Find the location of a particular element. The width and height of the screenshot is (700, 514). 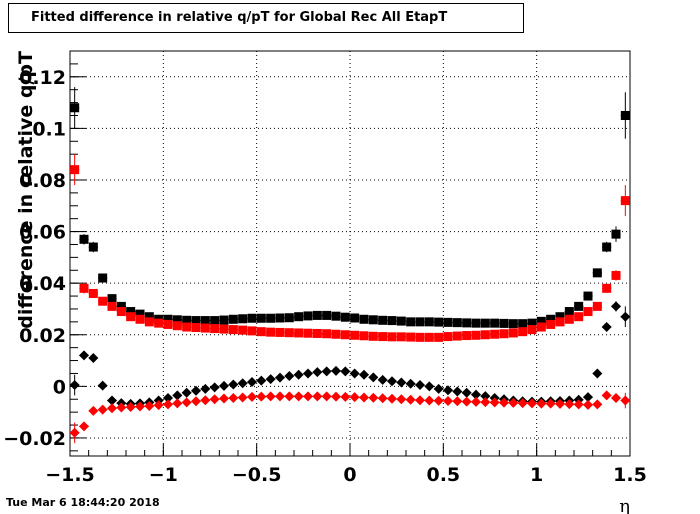

y-axis-label: difference in relative q/pT is located at coordinates (26, 190).